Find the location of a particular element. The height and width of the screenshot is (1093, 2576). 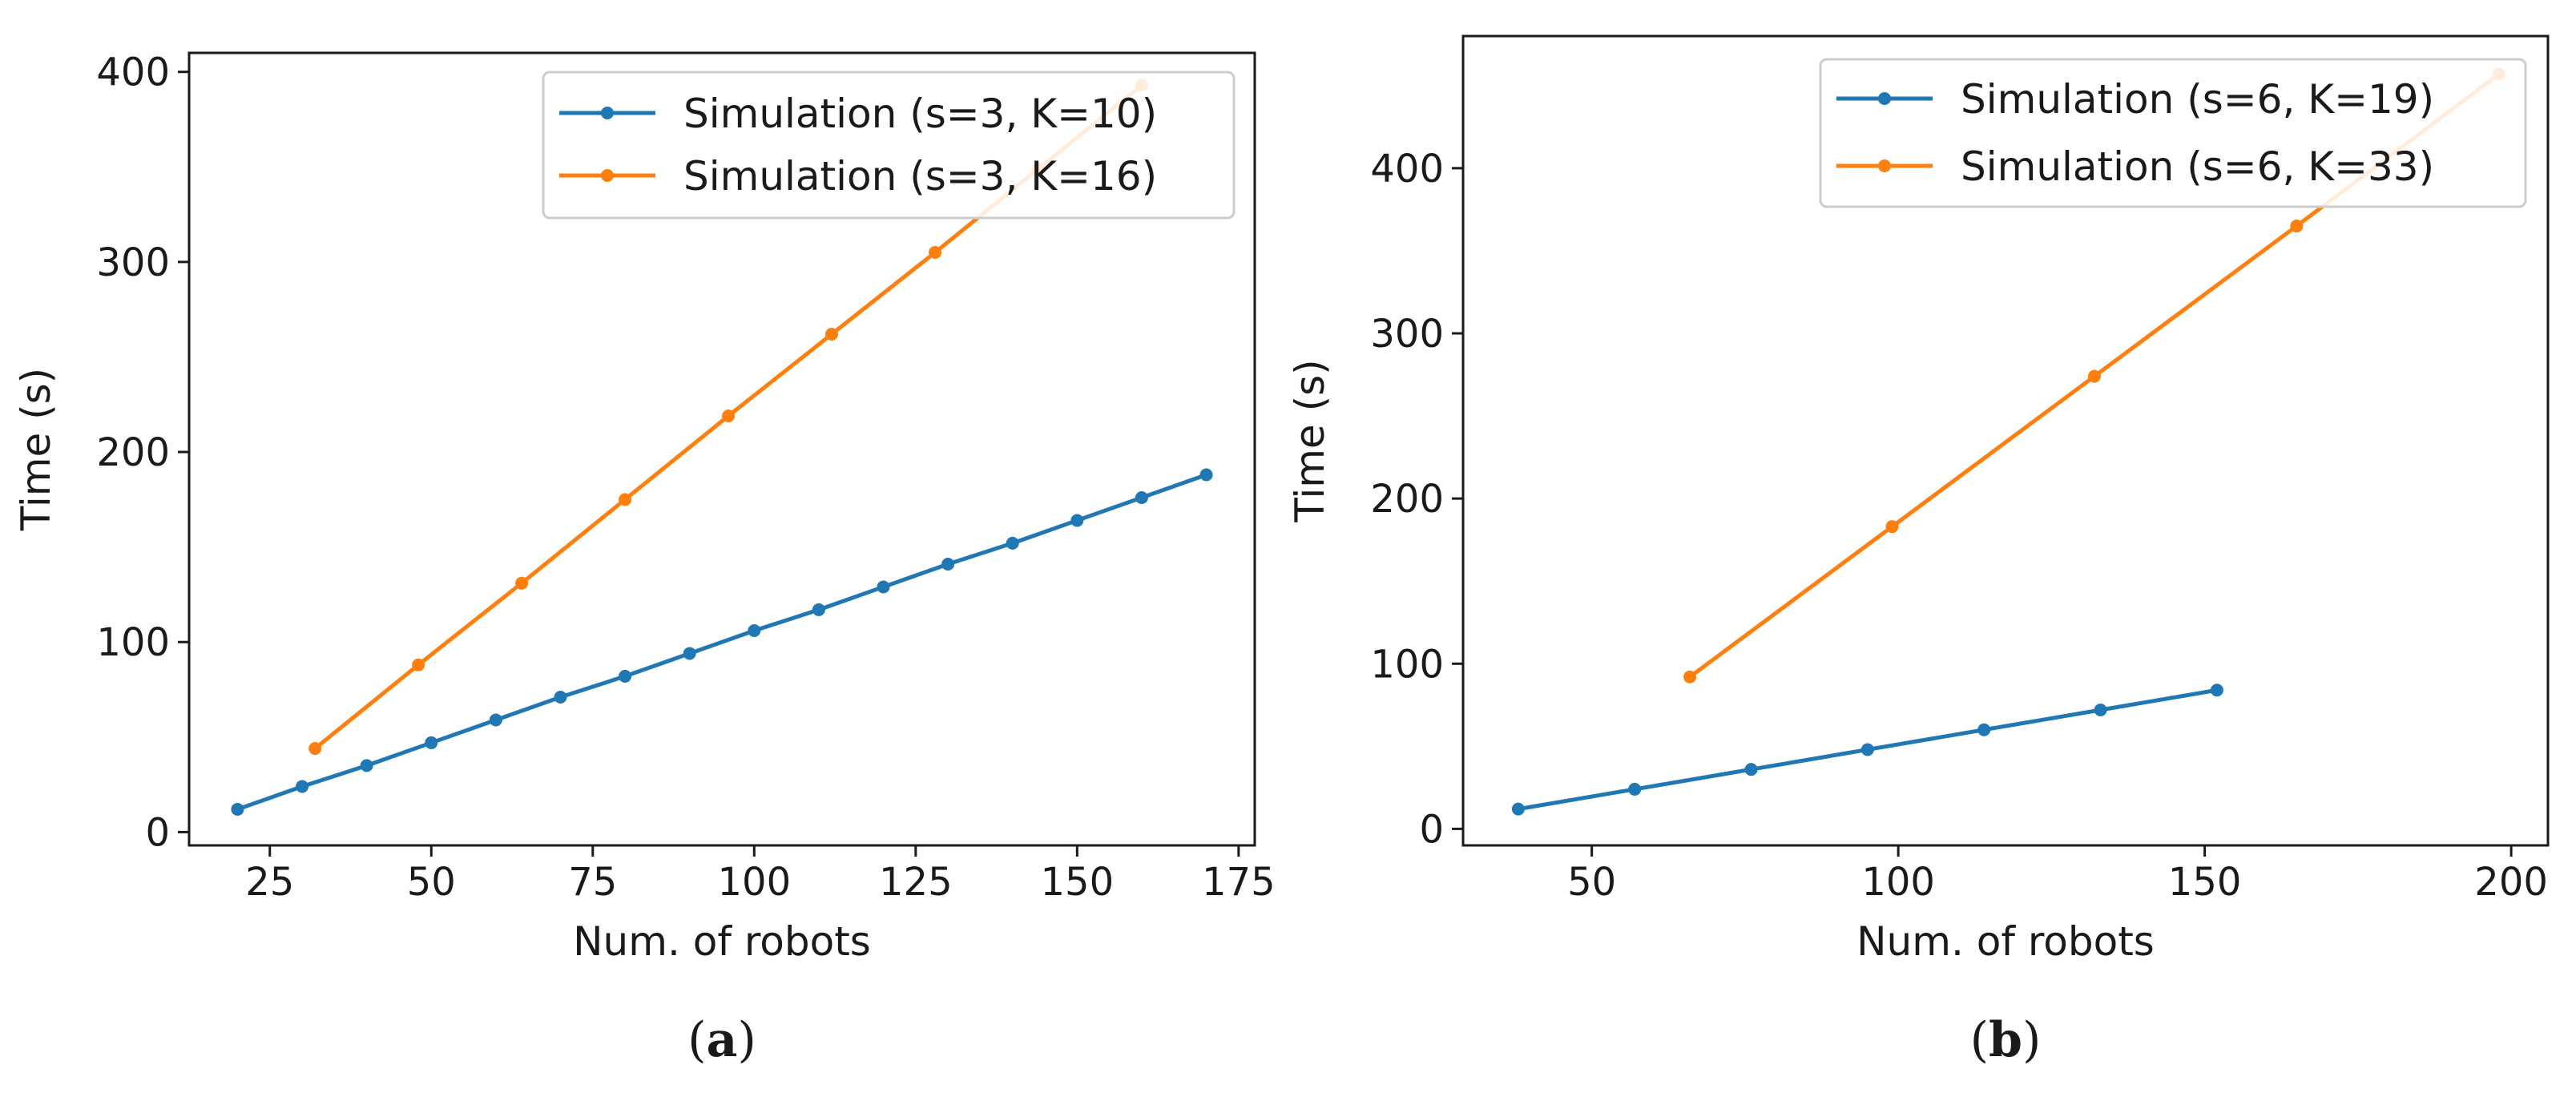

caption-letter: b is located at coordinates (2005, 1040).